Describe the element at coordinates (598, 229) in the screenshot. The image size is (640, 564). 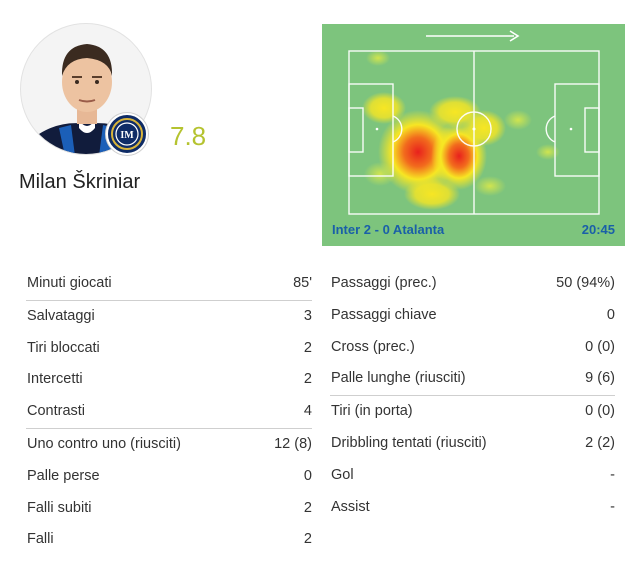
I see `match-kickoff-time: 20:45` at that location.